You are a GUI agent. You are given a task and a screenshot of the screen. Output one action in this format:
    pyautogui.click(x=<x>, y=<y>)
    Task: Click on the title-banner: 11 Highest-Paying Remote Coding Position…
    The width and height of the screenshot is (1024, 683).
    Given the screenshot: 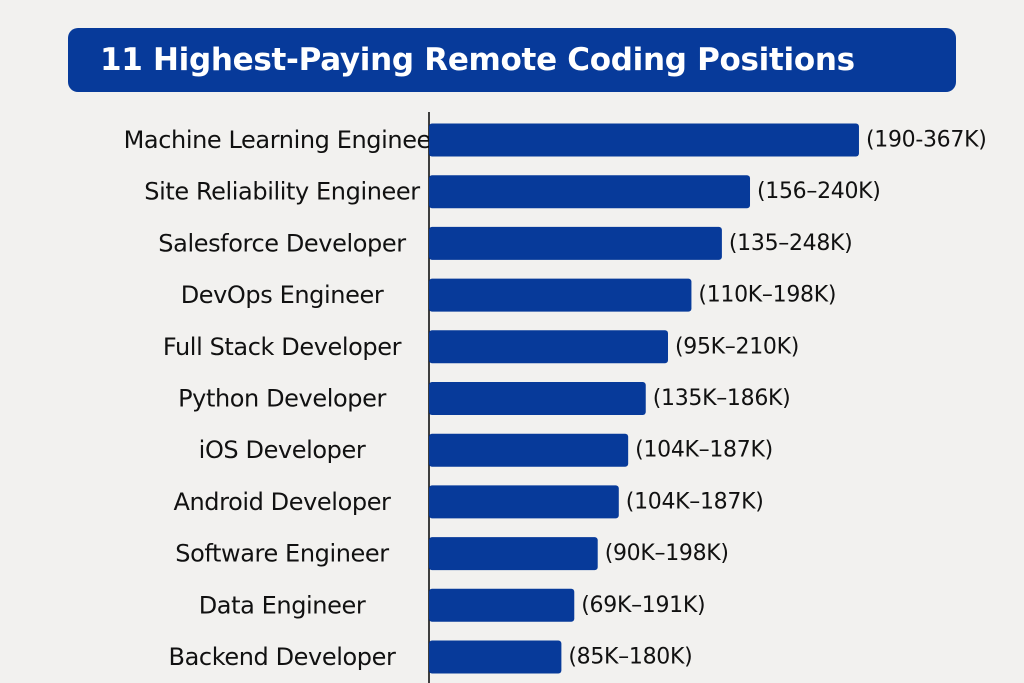 What is the action you would take?
    pyautogui.click(x=512, y=60)
    